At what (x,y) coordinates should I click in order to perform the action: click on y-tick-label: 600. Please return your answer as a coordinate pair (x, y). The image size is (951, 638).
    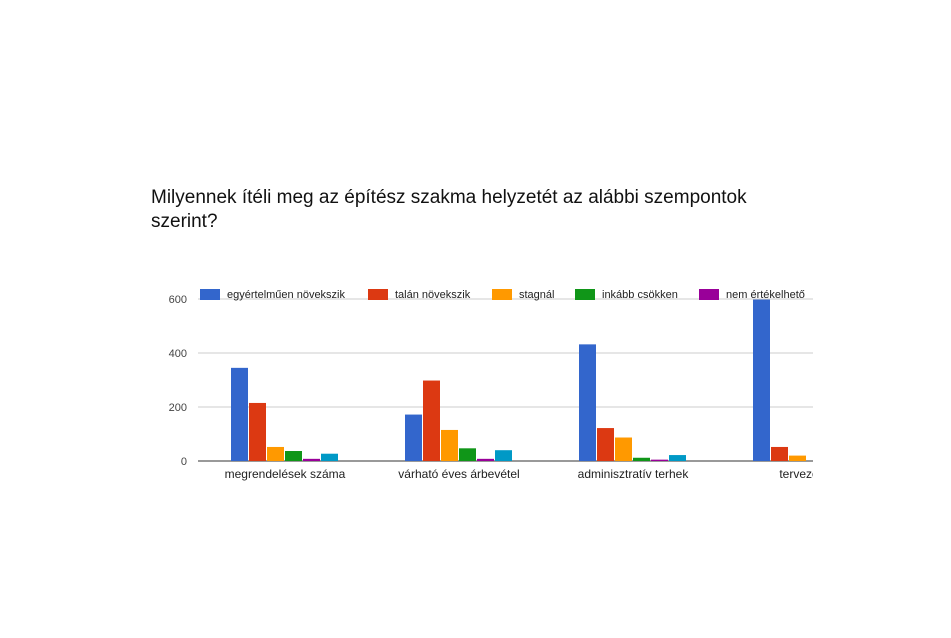
    Looking at the image, I should click on (178, 300).